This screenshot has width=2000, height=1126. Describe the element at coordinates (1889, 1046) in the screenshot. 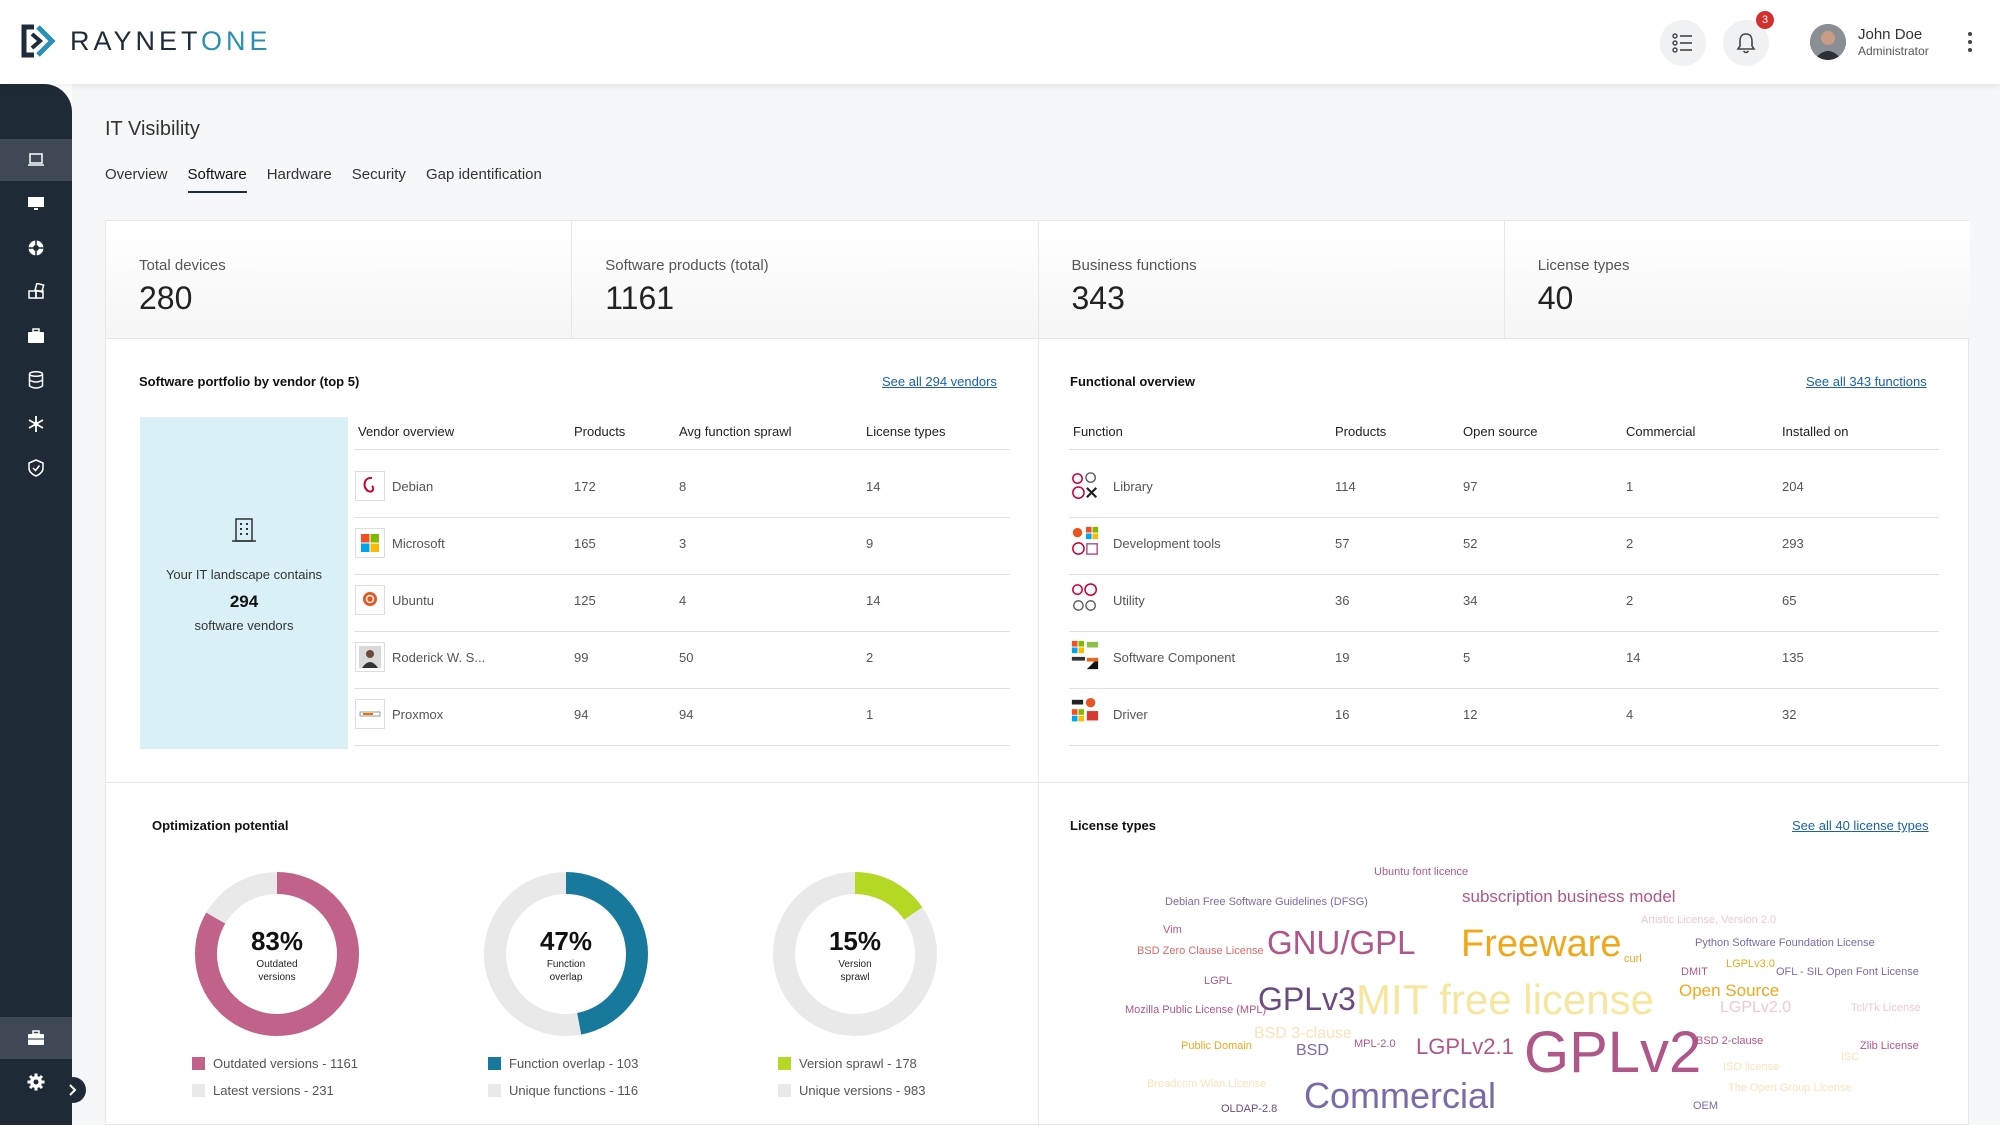

I see `license-tag: Zlib License` at that location.